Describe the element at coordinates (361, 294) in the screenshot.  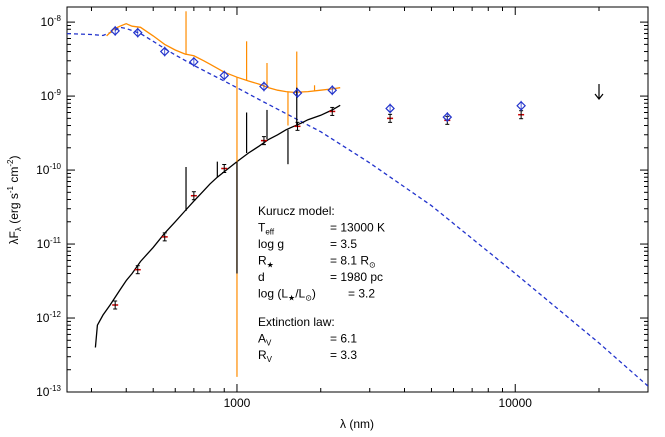
I see `annotation-param-value: = 3.2` at that location.